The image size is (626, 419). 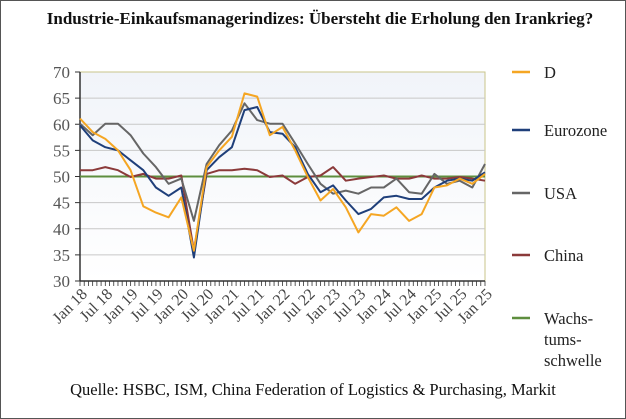 I want to click on legend-label-usa: USA, so click(x=561, y=193).